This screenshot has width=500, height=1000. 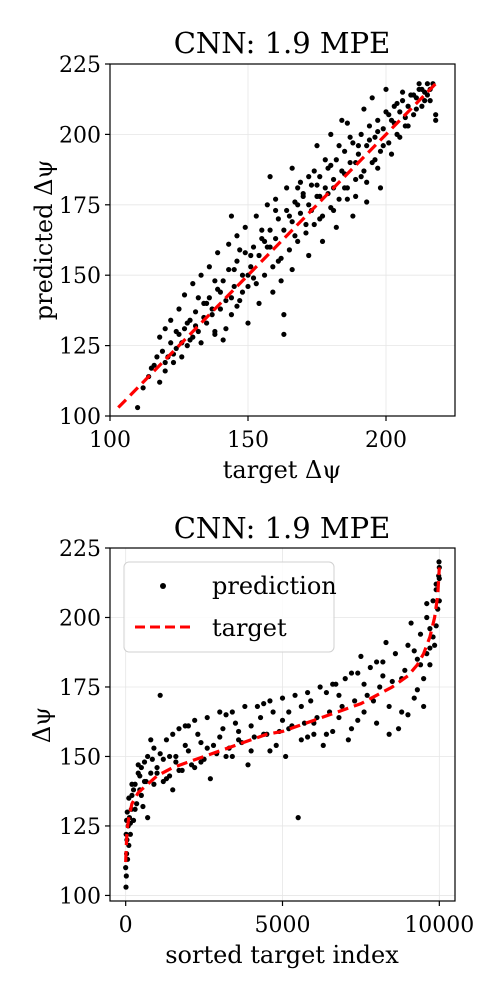 What do you see at coordinates (283, 925) in the screenshot?
I see `x-tick-label: 5000` at bounding box center [283, 925].